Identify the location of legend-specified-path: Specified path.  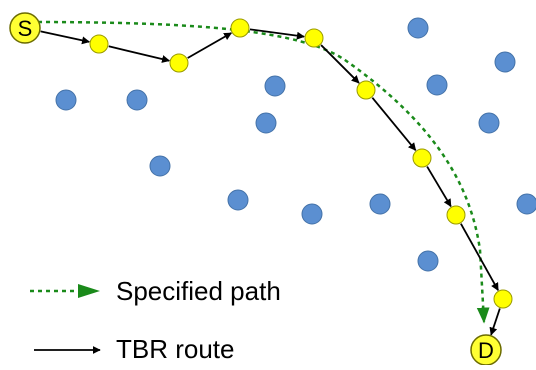
(155, 291).